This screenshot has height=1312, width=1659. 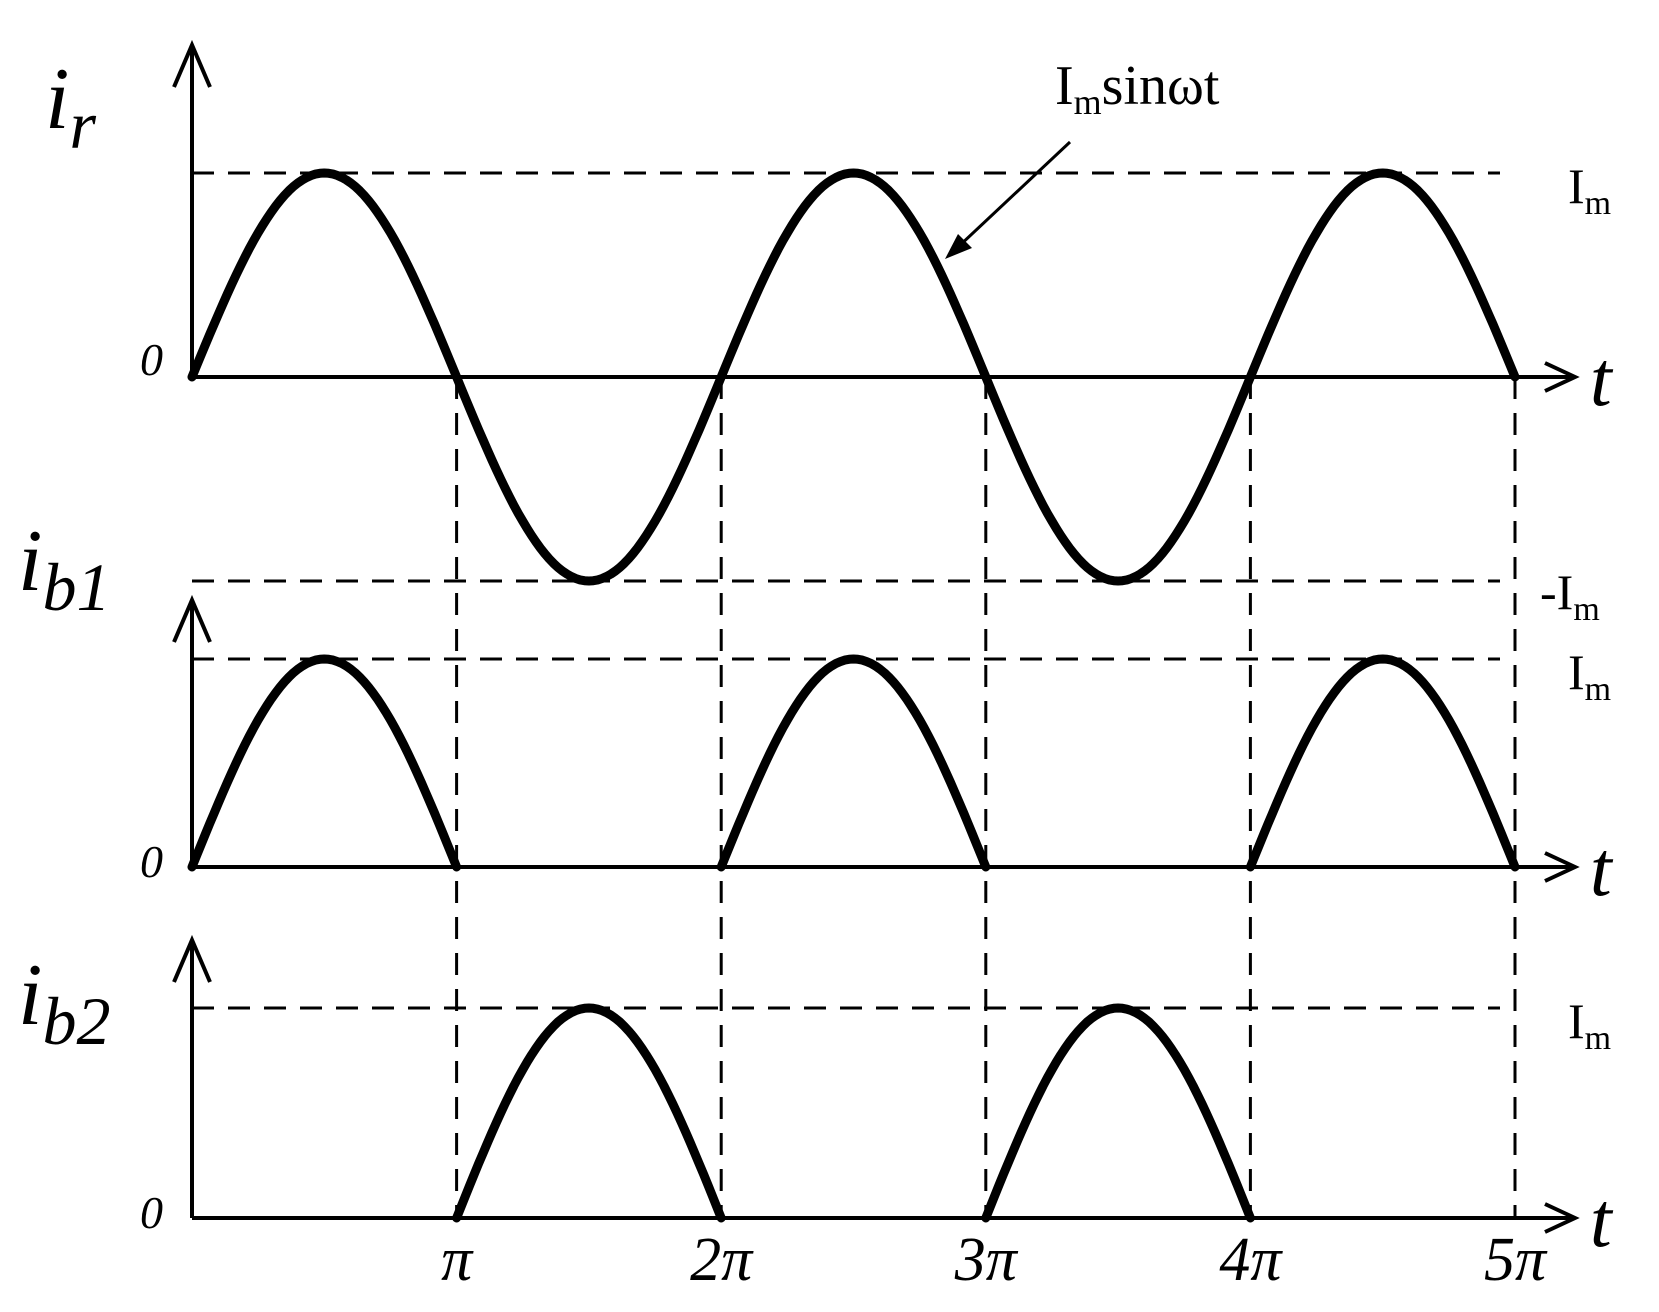 I want to click on annotation-arrow, so click(x=1013, y=195).